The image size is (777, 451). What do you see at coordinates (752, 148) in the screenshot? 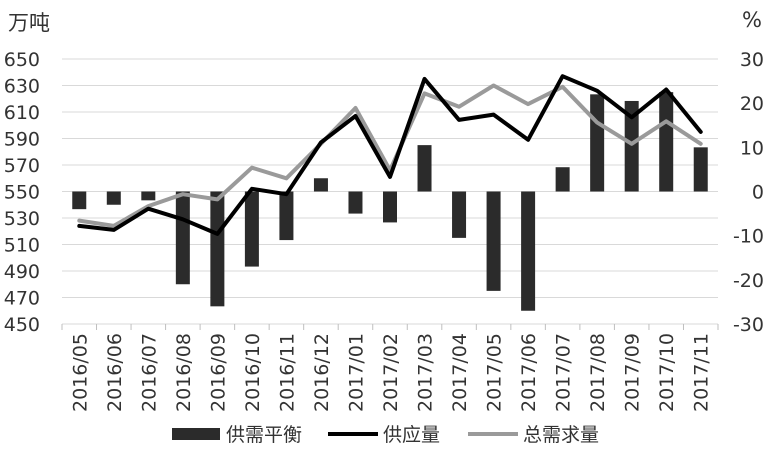
I see `right-tick-label: 10` at bounding box center [752, 148].